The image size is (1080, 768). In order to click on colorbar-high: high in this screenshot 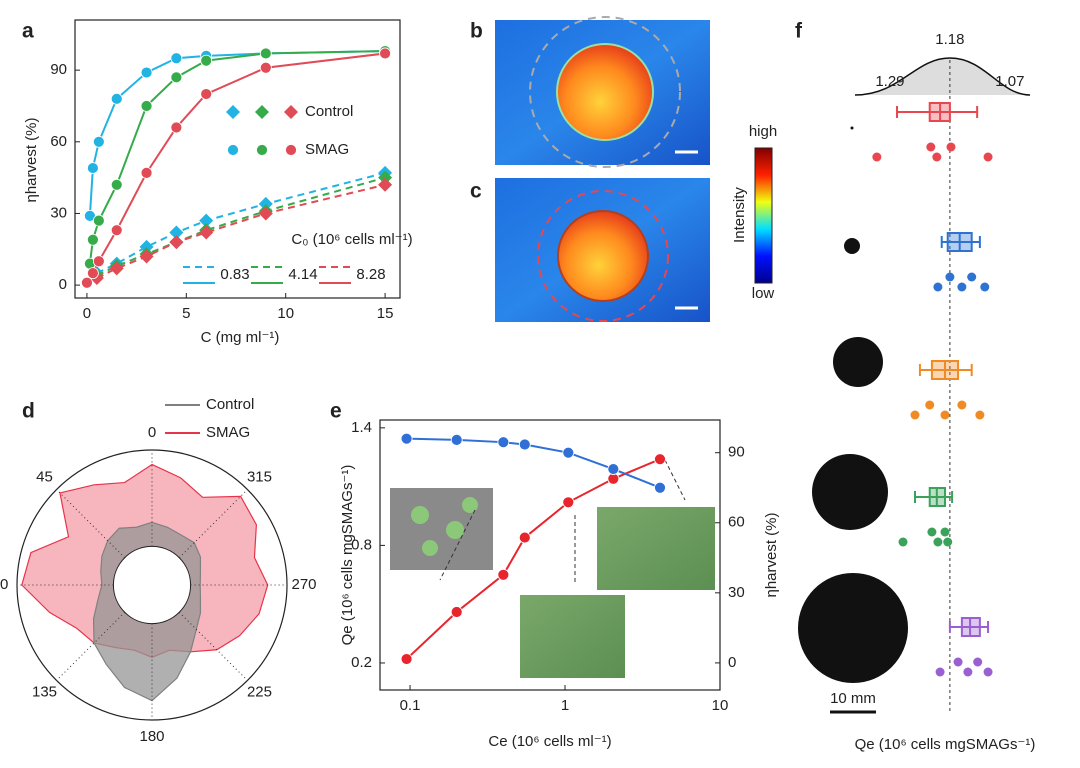, I will do `click(763, 131)`.